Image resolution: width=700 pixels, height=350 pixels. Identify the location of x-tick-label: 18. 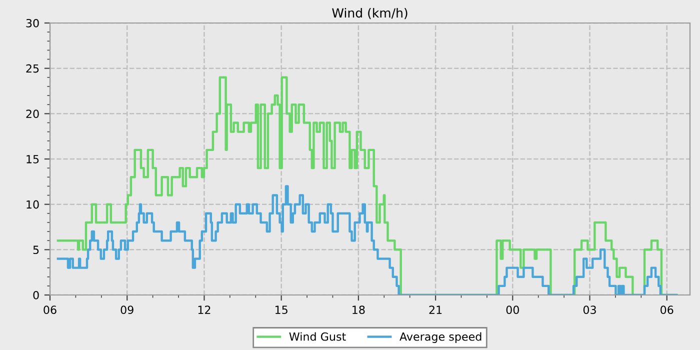
(358, 310).